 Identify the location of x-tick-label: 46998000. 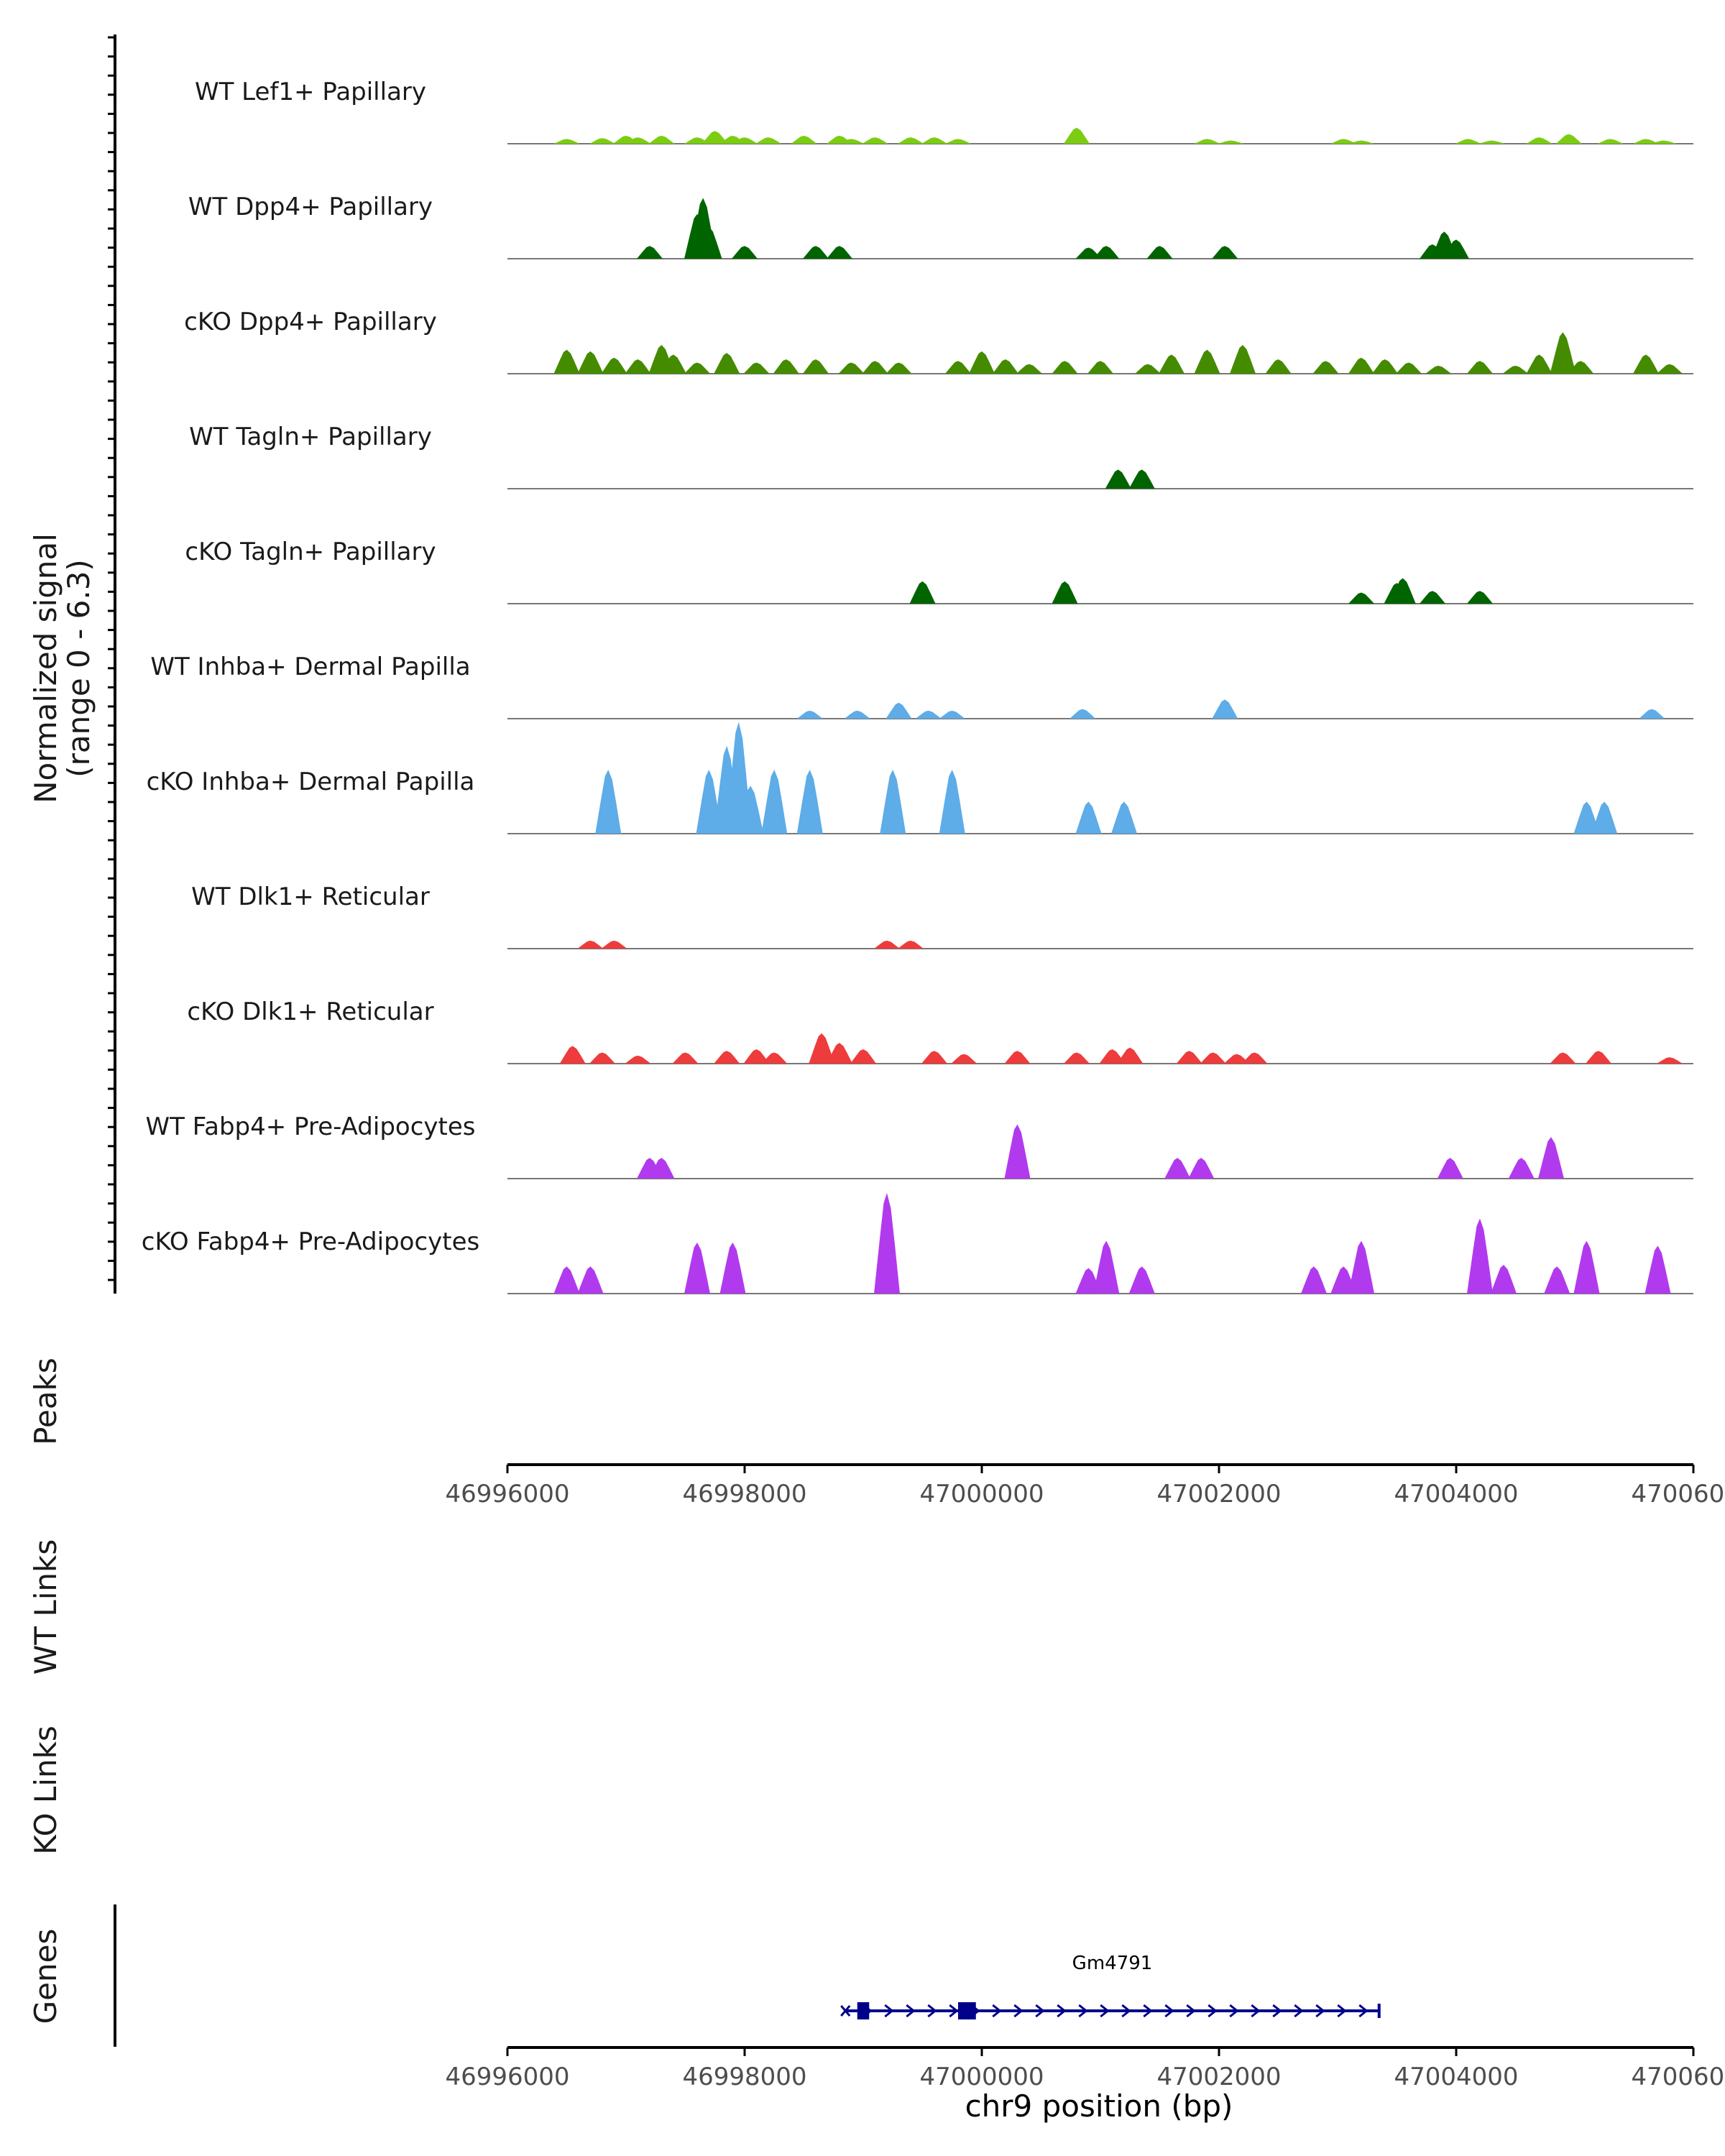
(744, 1494).